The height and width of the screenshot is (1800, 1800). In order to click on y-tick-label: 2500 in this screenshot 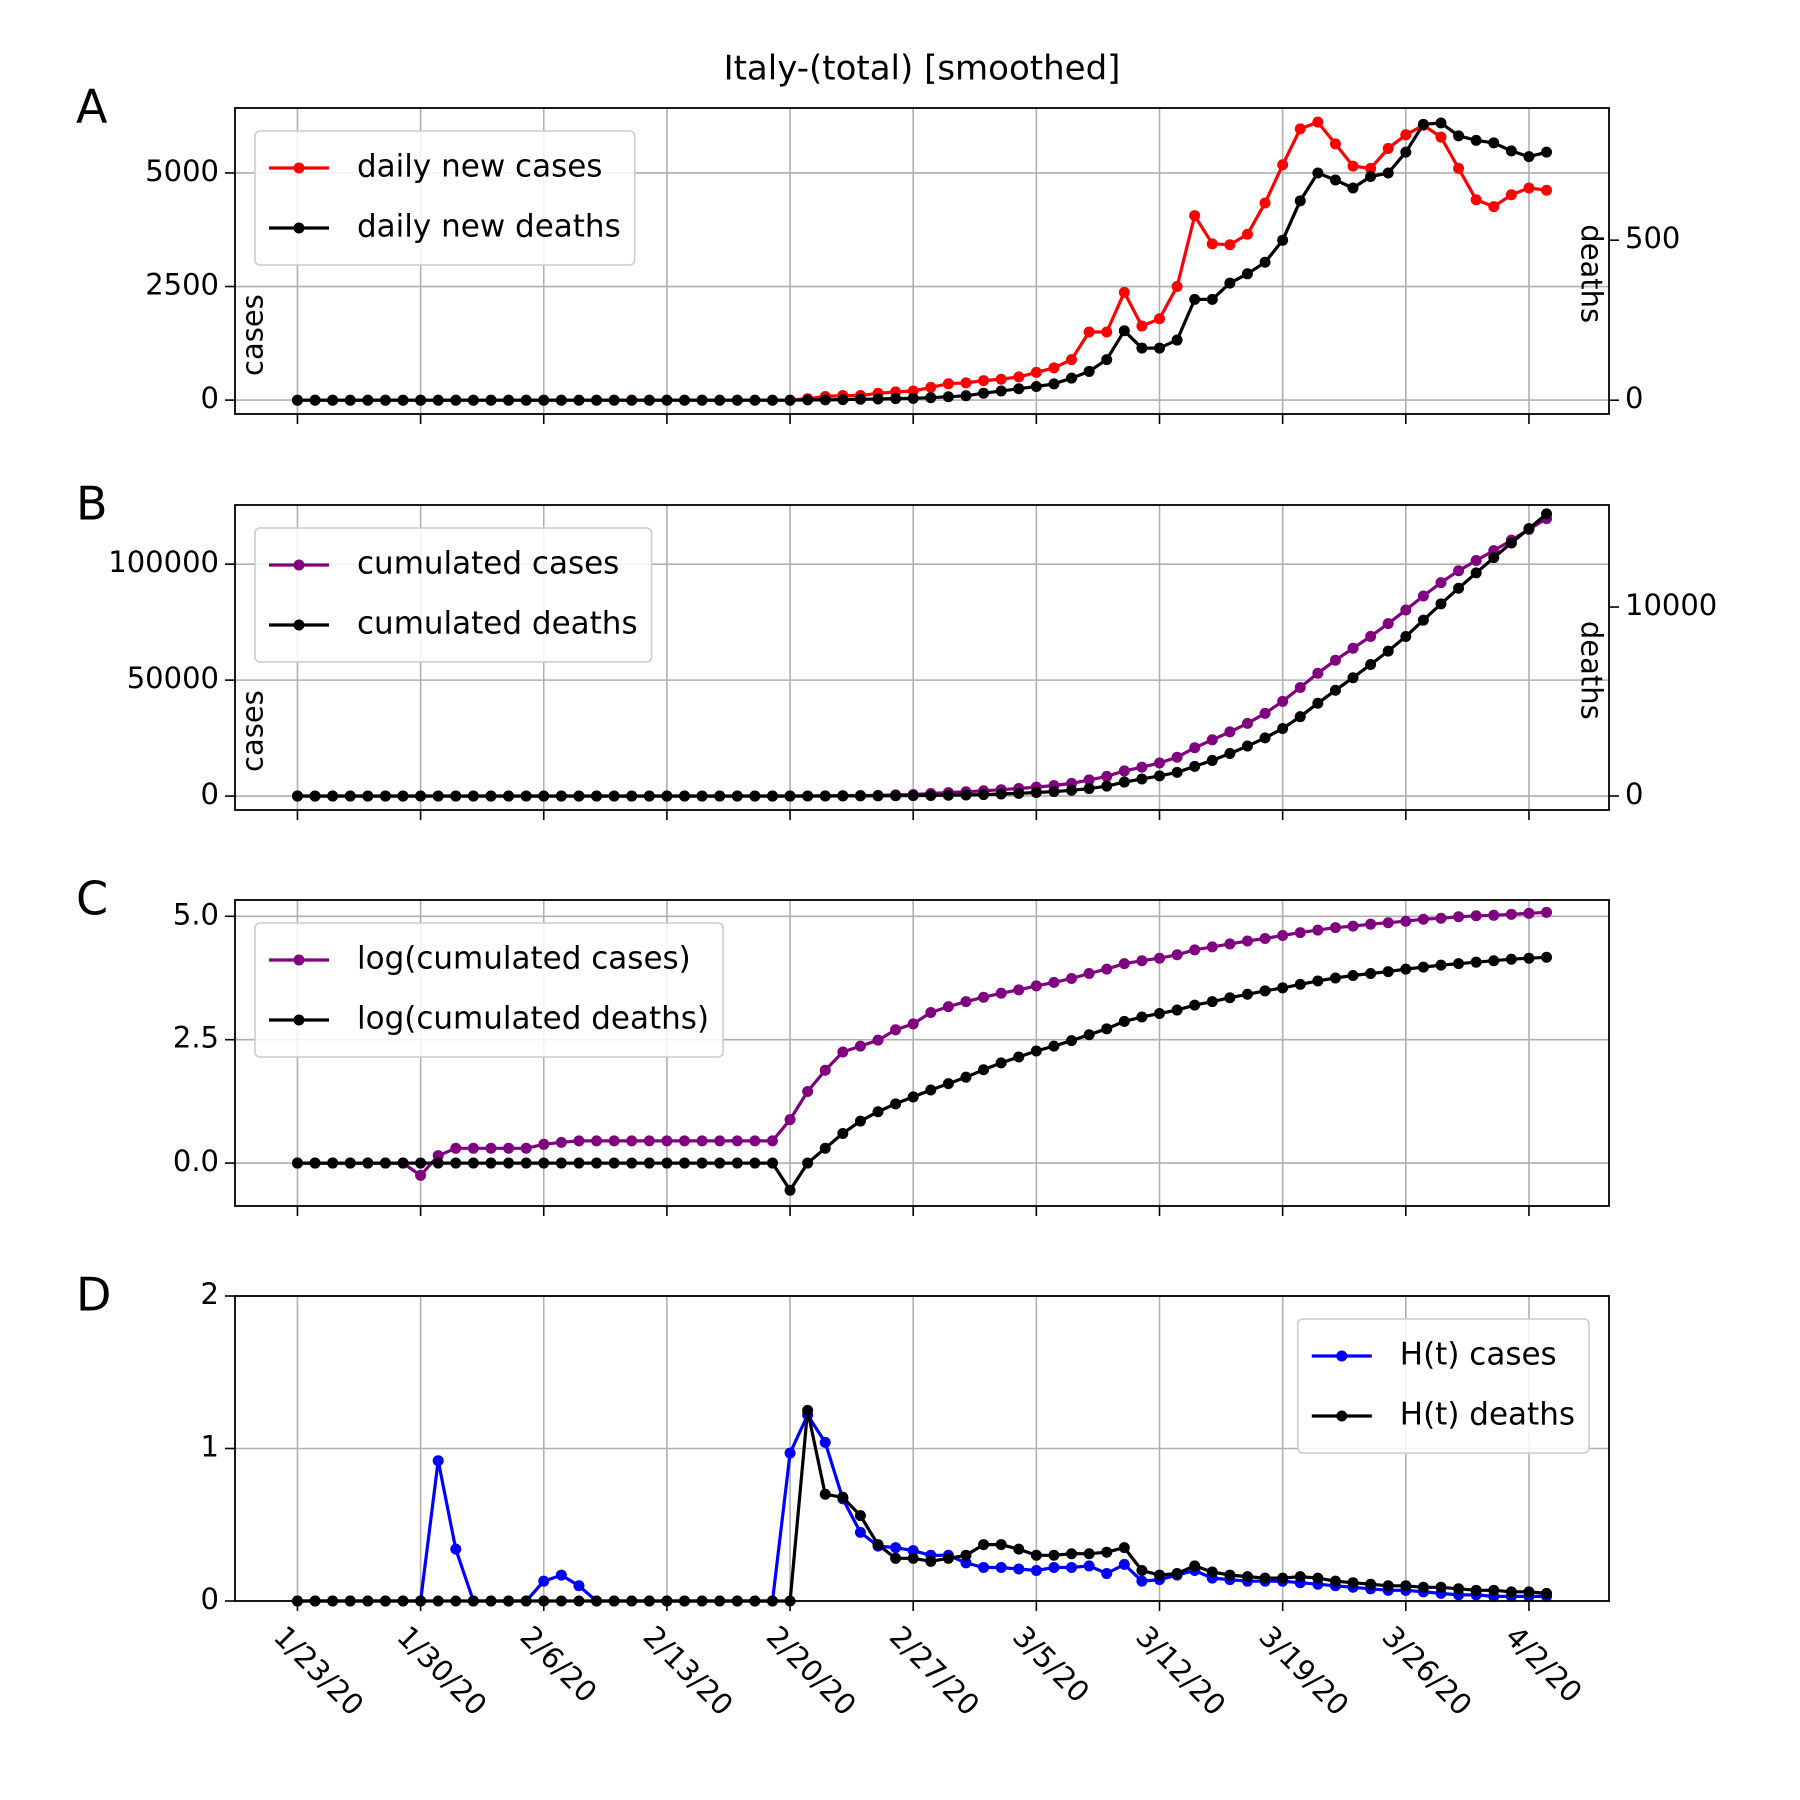, I will do `click(182, 285)`.